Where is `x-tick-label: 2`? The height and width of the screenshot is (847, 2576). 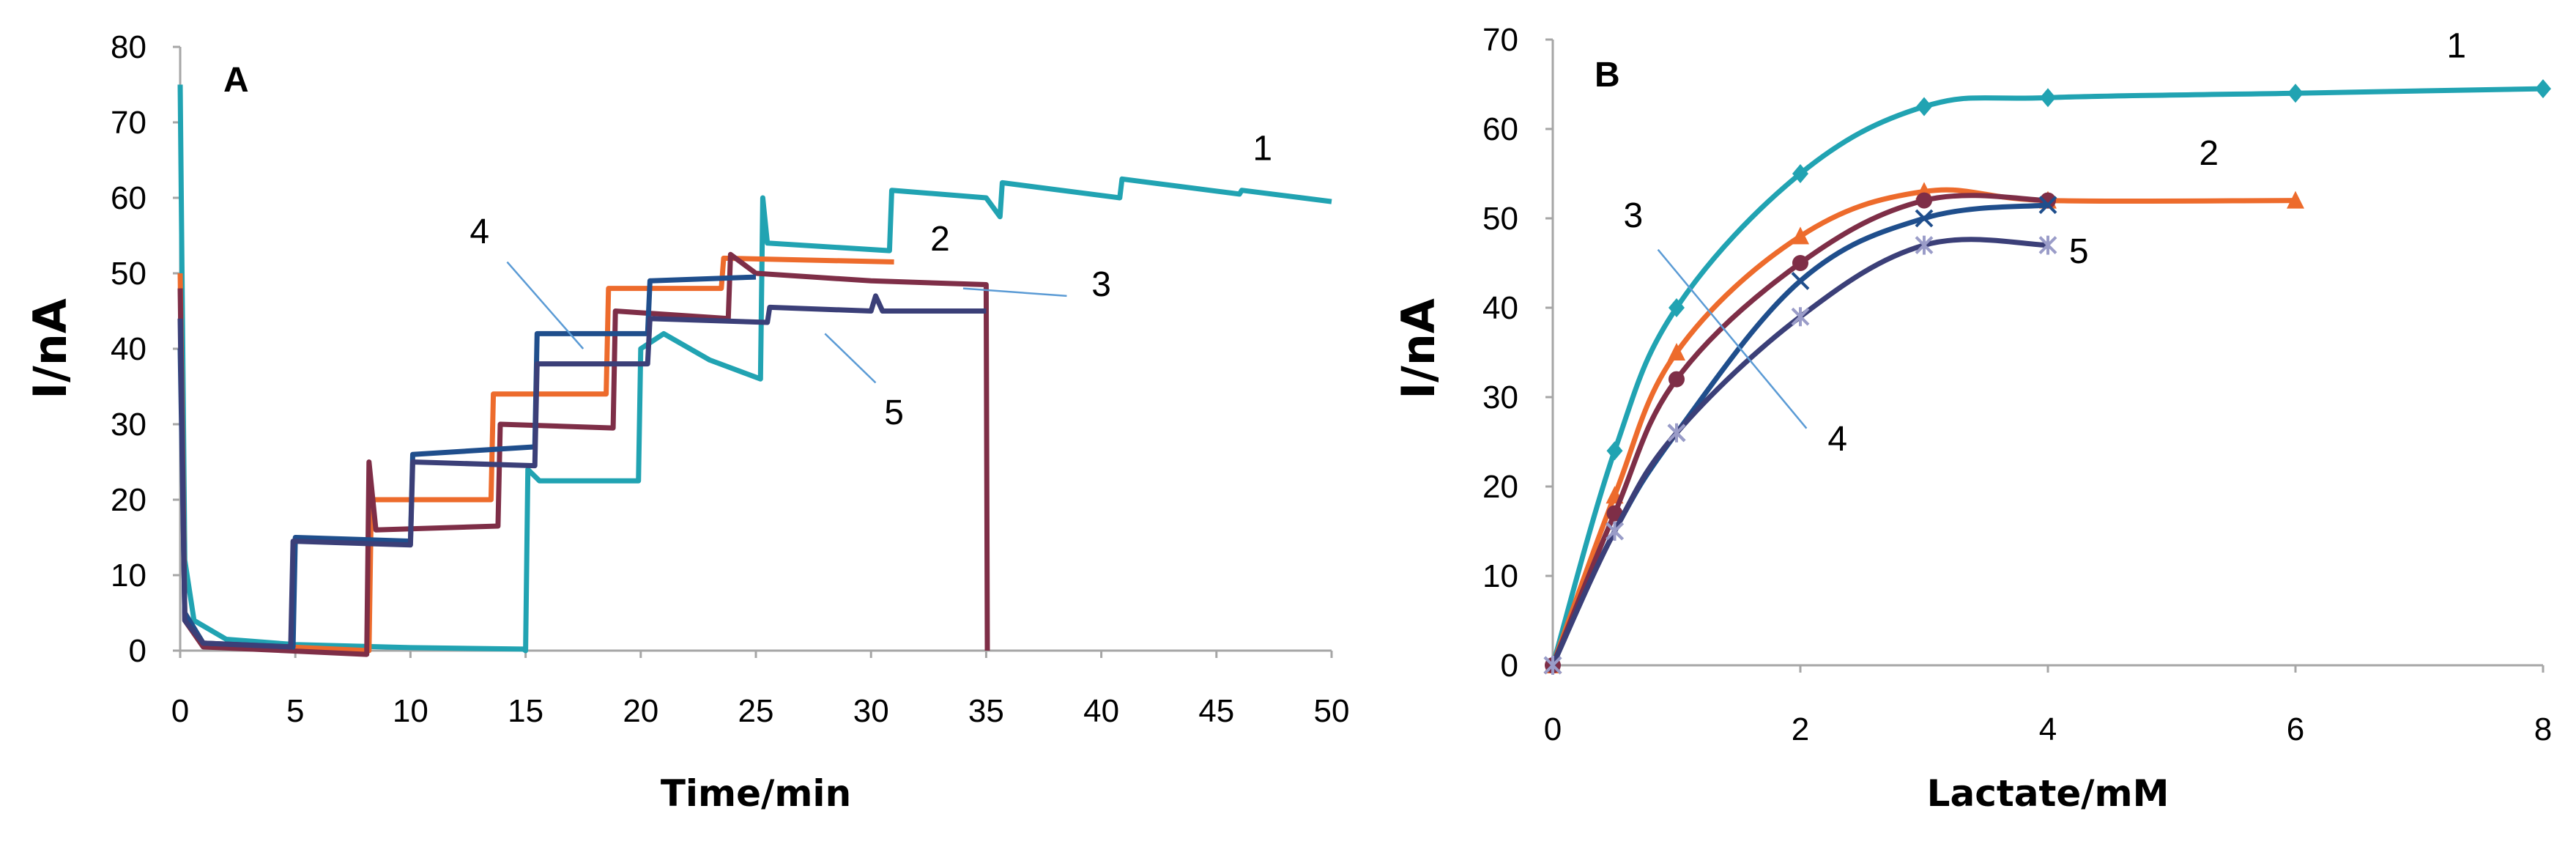 x-tick-label: 2 is located at coordinates (1800, 729).